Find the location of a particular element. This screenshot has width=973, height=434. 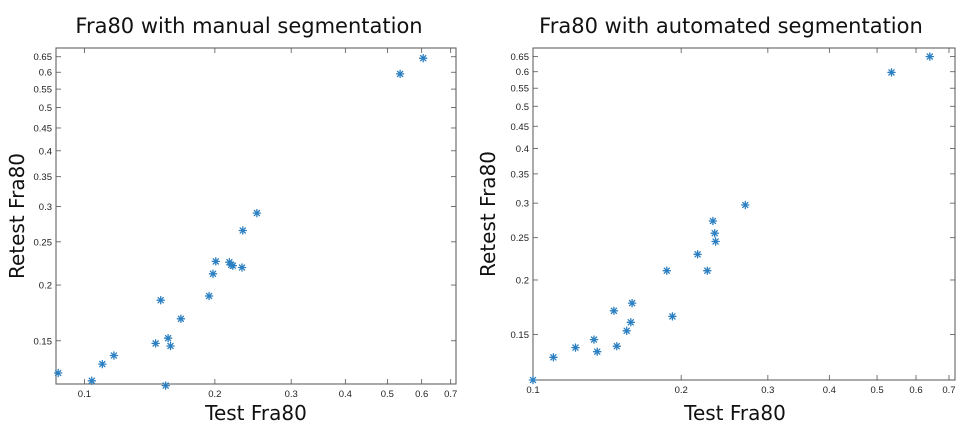

chart-title-manual: Fra80 with manual segmentation is located at coordinates (248, 26).